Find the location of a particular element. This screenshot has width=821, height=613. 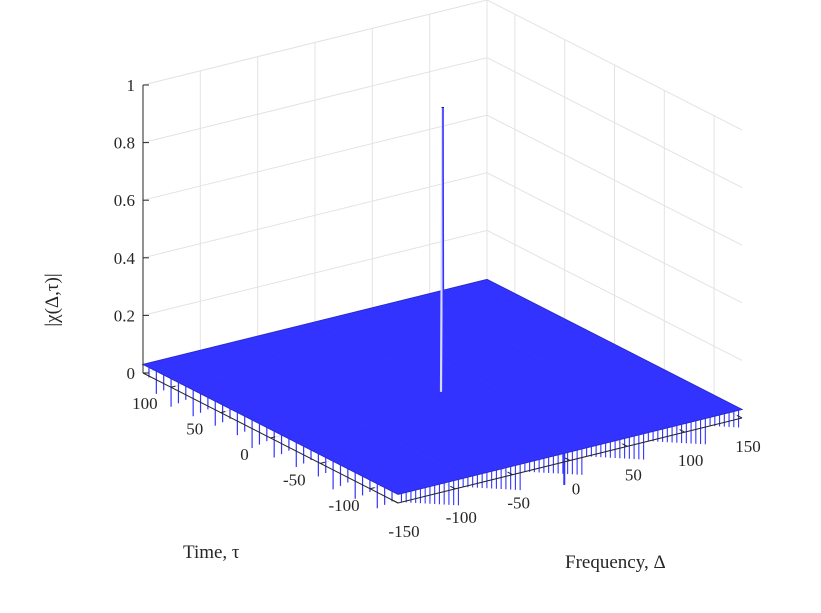

y-tick-label: 0 is located at coordinates (244, 454).